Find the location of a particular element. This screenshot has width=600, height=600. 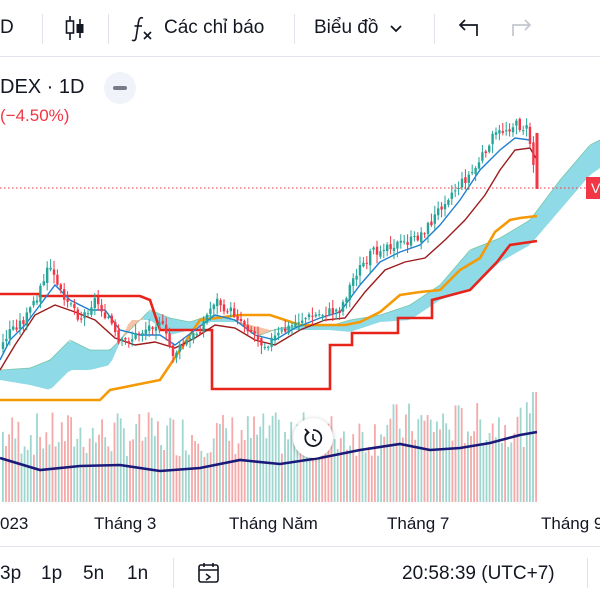

interval-button: D is located at coordinates (7, 28).